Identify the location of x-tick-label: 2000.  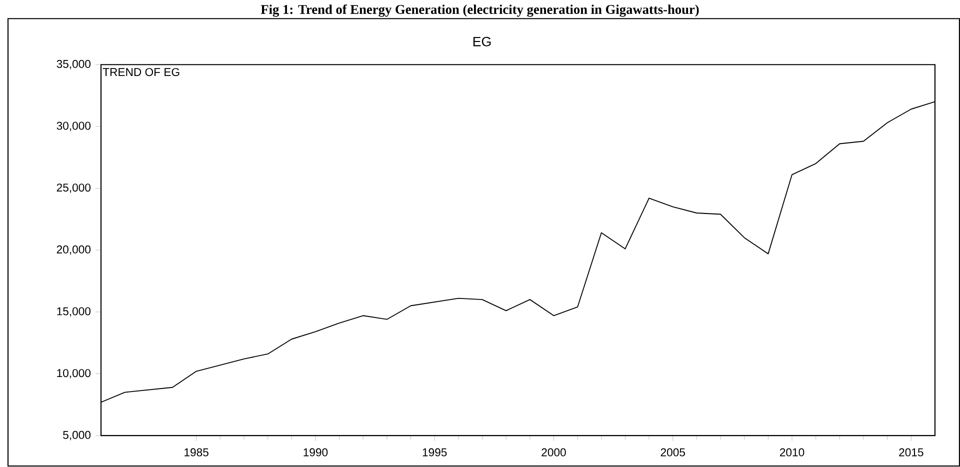
(554, 452).